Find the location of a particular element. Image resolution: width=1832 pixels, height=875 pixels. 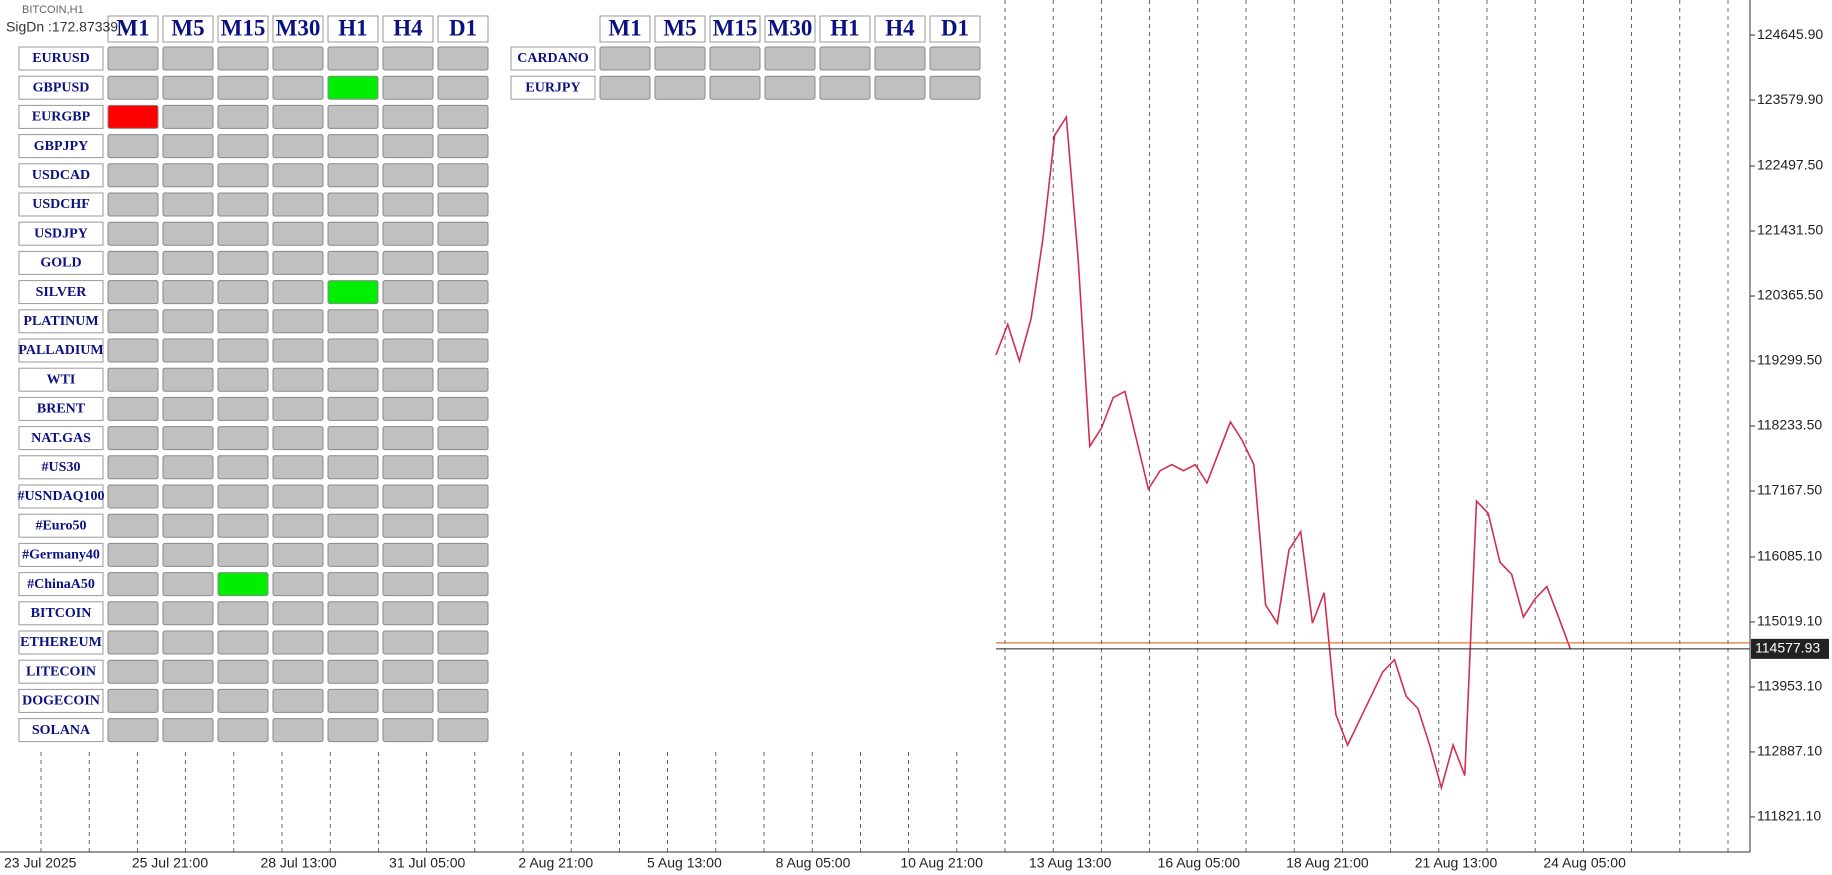

symbol-label: BITCOIN is located at coordinates (61, 613).